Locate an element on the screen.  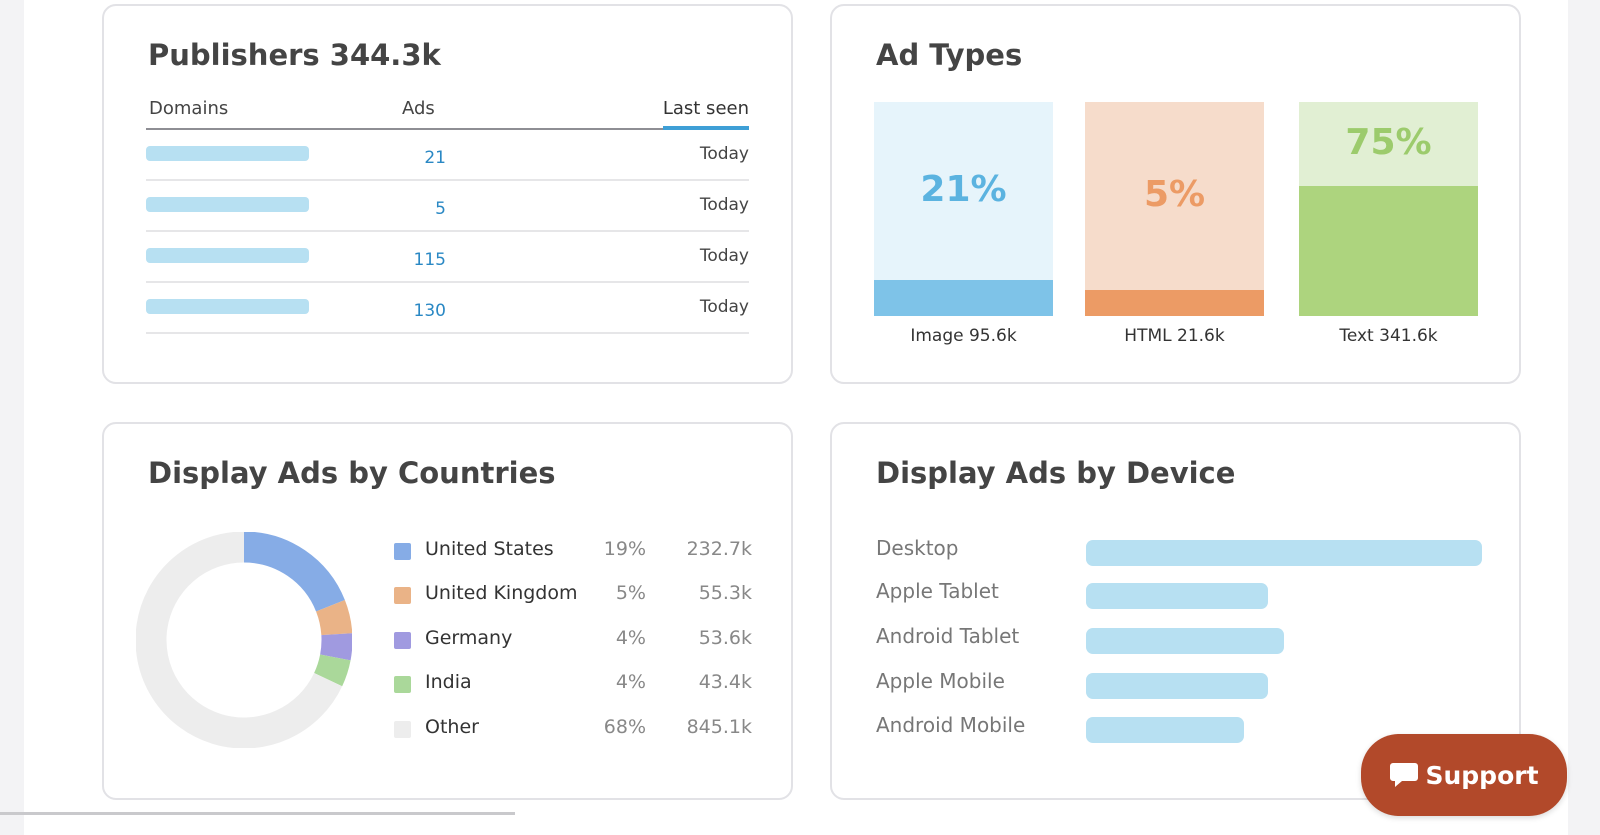
donut-slice-united-states is located at coordinates (294, 572).